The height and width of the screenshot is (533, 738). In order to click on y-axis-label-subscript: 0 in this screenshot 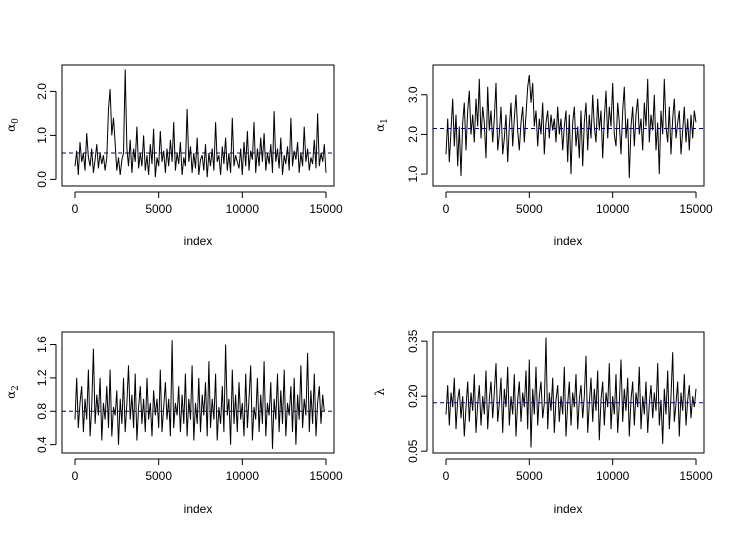, I will do `click(16, 121)`.